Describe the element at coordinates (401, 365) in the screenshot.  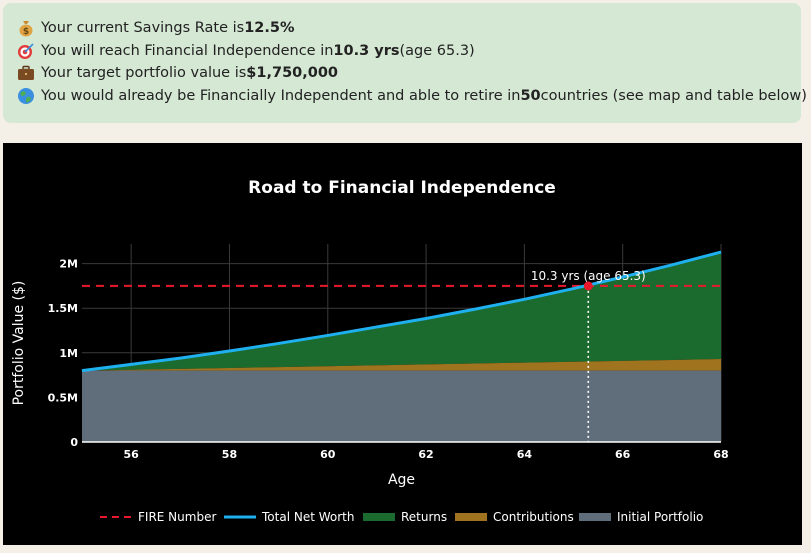
I see `contributions-area` at that location.